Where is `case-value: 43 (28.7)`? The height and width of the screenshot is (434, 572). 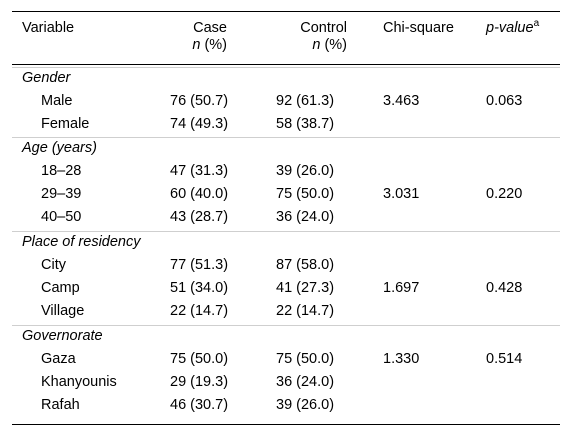 case-value: 43 (28.7) is located at coordinates (199, 217).